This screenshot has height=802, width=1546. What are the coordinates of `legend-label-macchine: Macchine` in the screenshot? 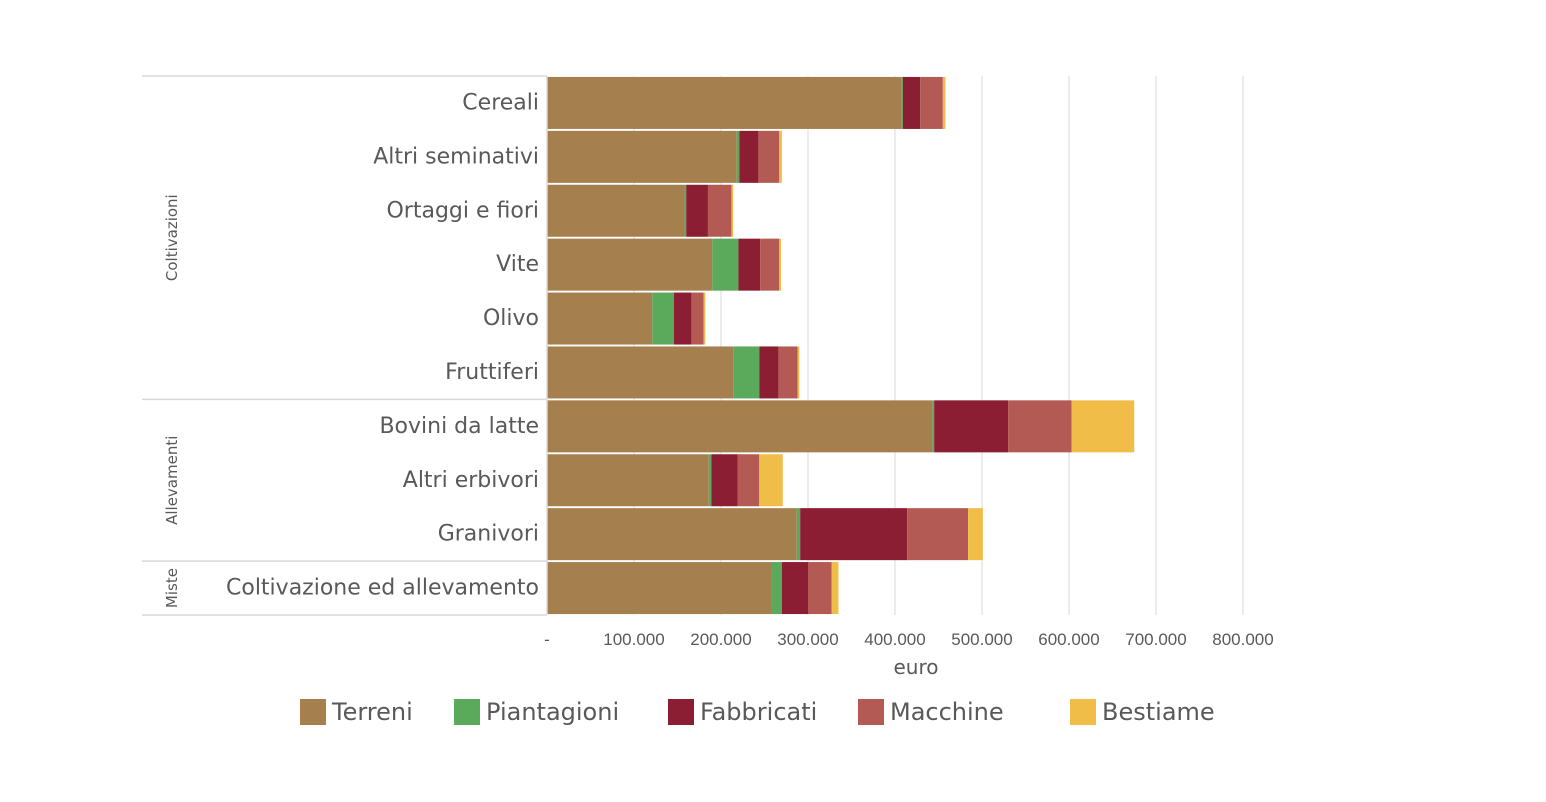 It's located at (947, 712).